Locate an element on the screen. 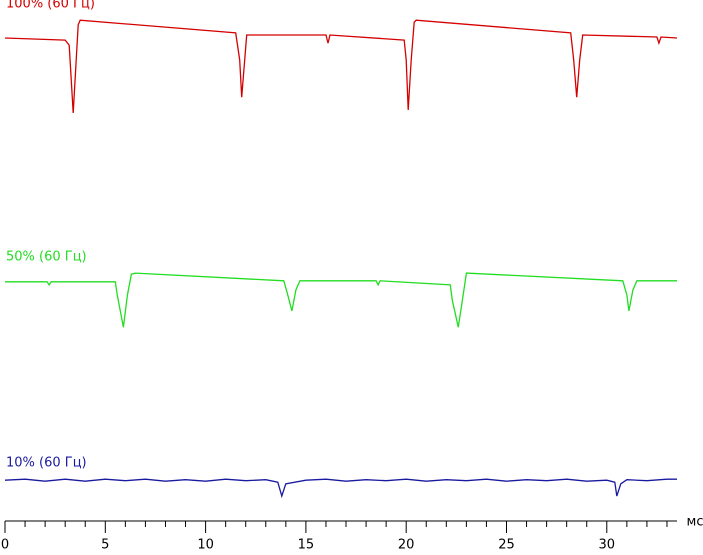  x-tick-label: 15 is located at coordinates (306, 545).